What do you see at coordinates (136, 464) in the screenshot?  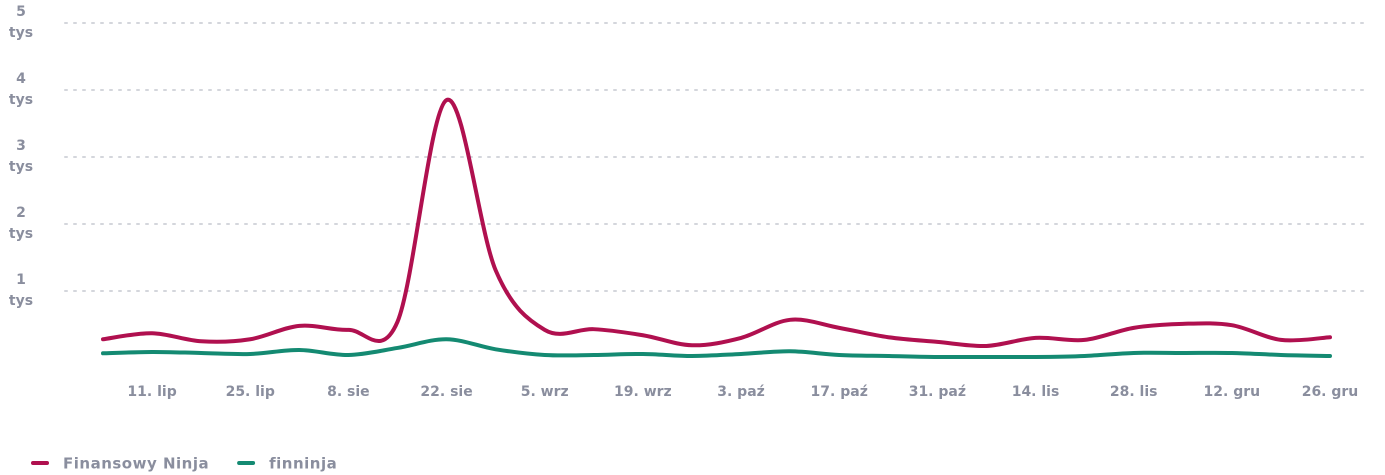 I see `legend-label: Finansowy Ninja` at bounding box center [136, 464].